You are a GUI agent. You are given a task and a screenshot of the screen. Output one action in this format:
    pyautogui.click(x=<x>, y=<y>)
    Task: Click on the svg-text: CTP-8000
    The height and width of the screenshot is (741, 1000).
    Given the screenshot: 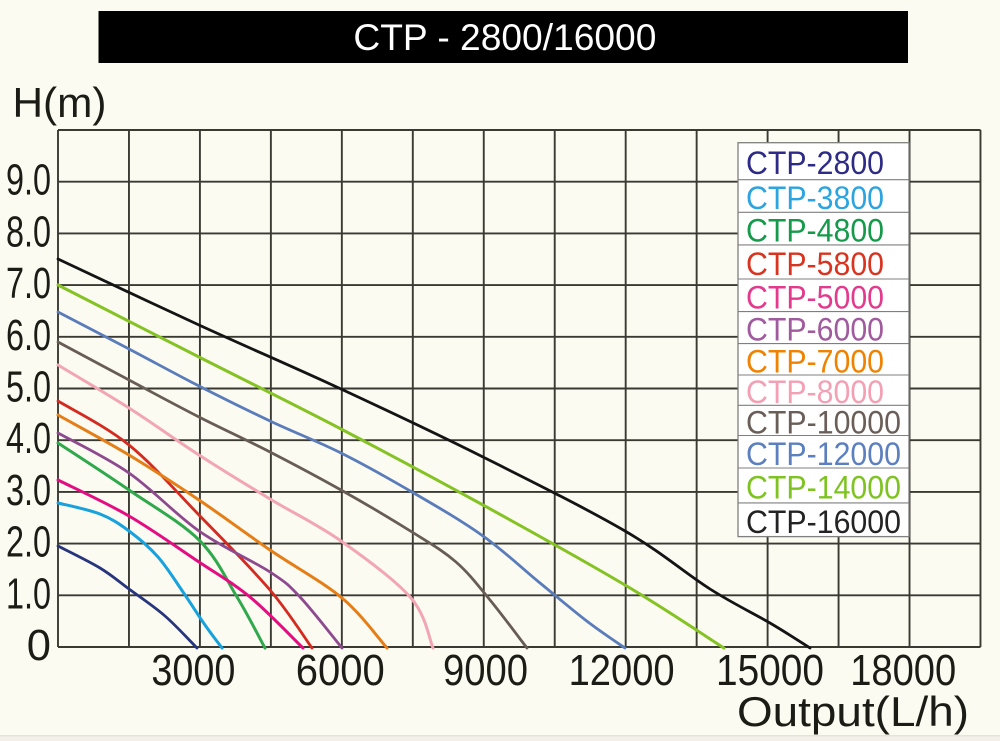 What is the action you would take?
    pyautogui.click(x=815, y=392)
    